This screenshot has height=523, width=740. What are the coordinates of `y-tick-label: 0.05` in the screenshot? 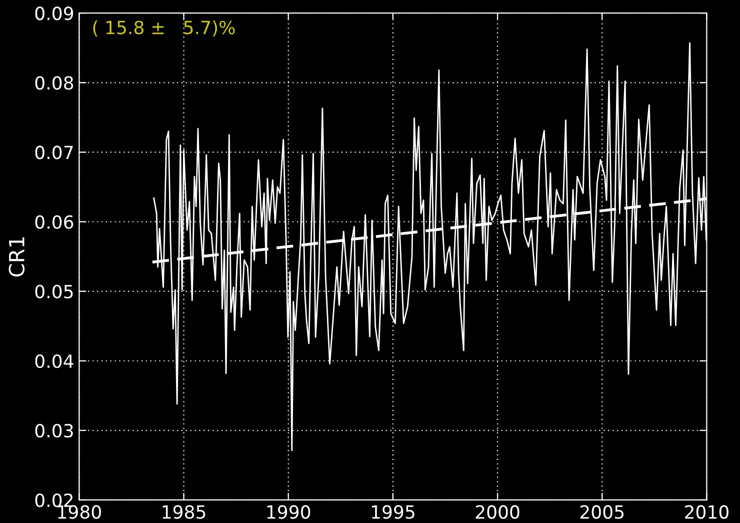 It's located at (54, 291).